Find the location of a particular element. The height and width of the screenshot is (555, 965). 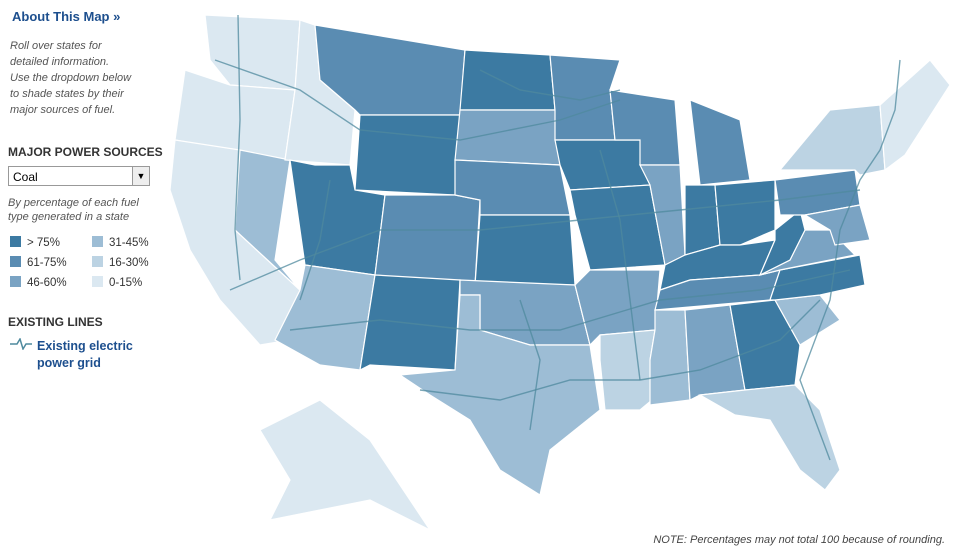

grid-legend-label: Existing electric power grid is located at coordinates (85, 355).